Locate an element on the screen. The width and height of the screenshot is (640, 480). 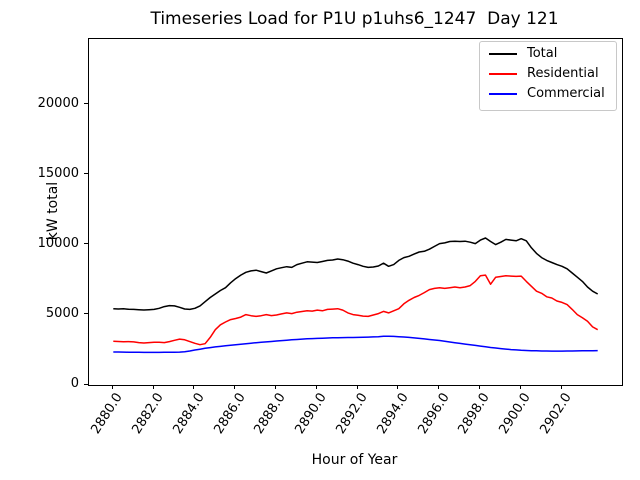
y-axis-label: kW total is located at coordinates (53, 211).